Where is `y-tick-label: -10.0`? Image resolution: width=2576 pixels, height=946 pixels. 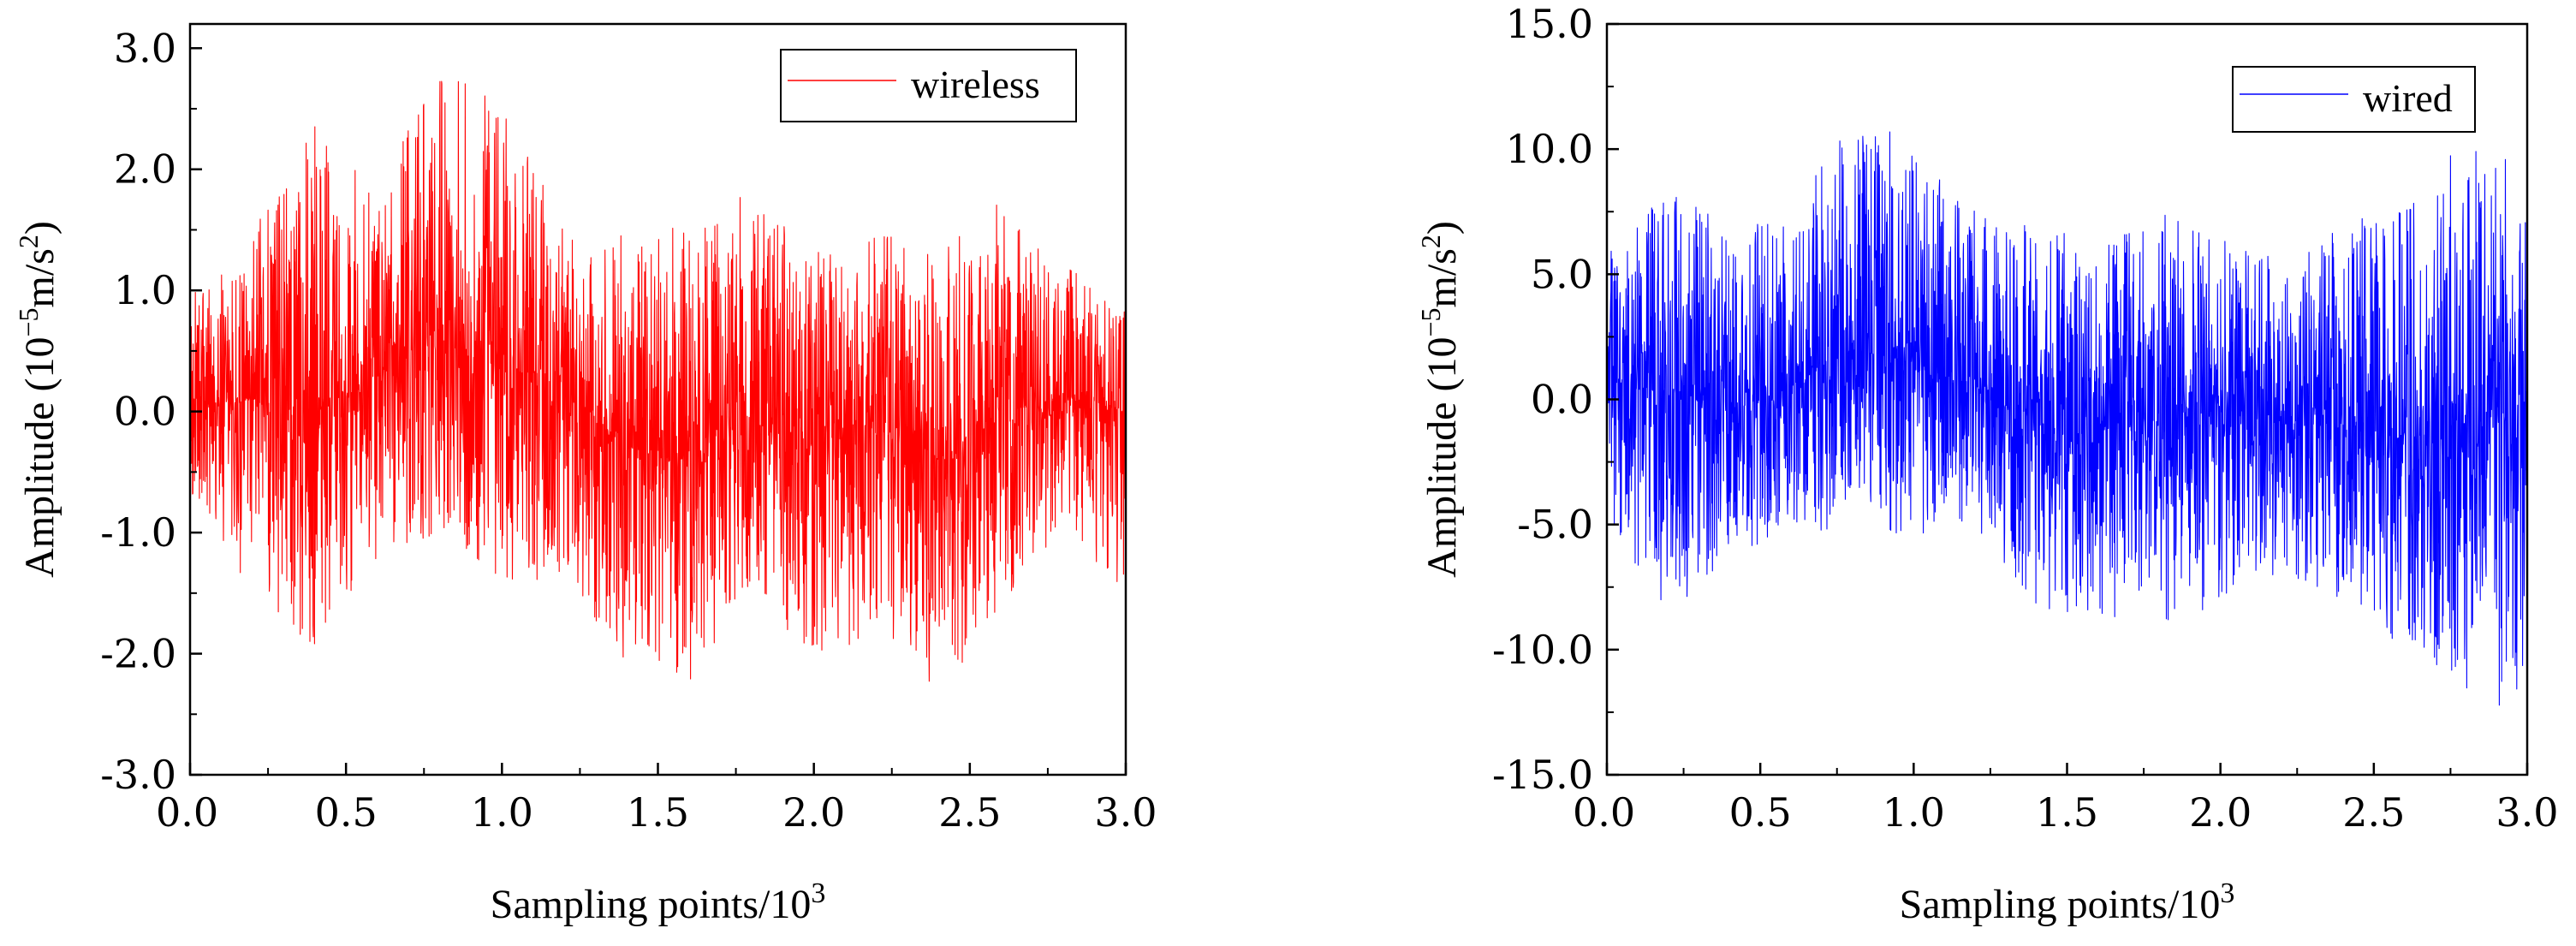
y-tick-label: -10.0 is located at coordinates (1542, 650).